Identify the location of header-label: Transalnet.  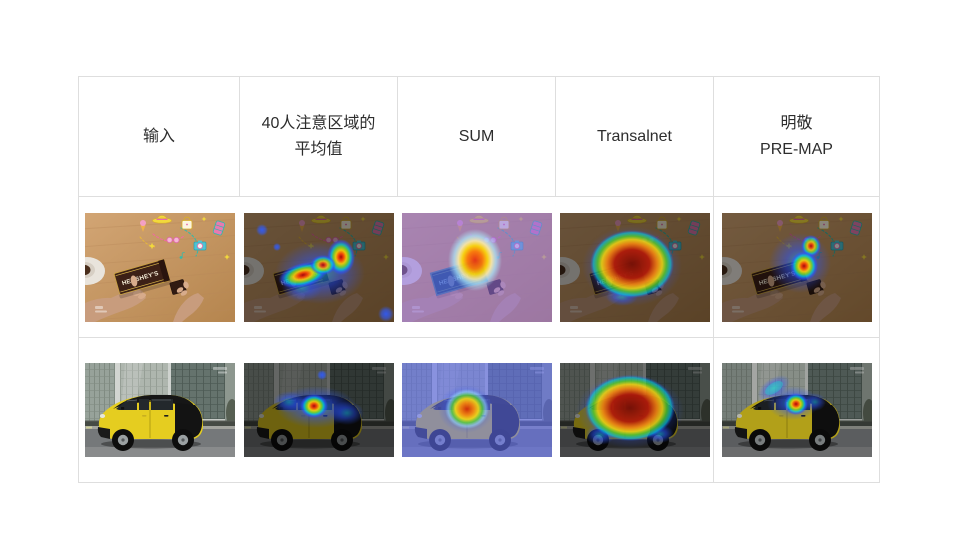
(634, 136).